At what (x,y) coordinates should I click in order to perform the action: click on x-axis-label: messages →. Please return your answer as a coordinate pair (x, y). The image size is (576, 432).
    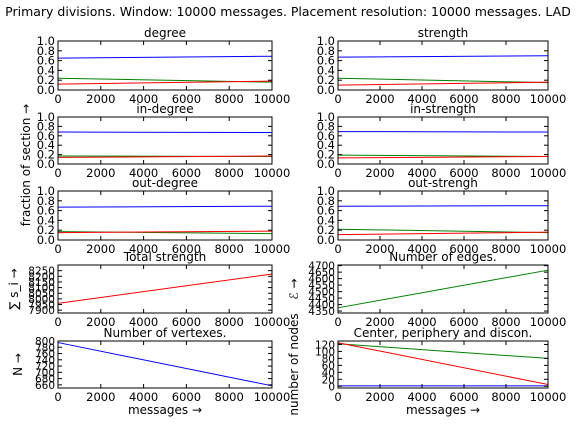
    Looking at the image, I should click on (443, 410).